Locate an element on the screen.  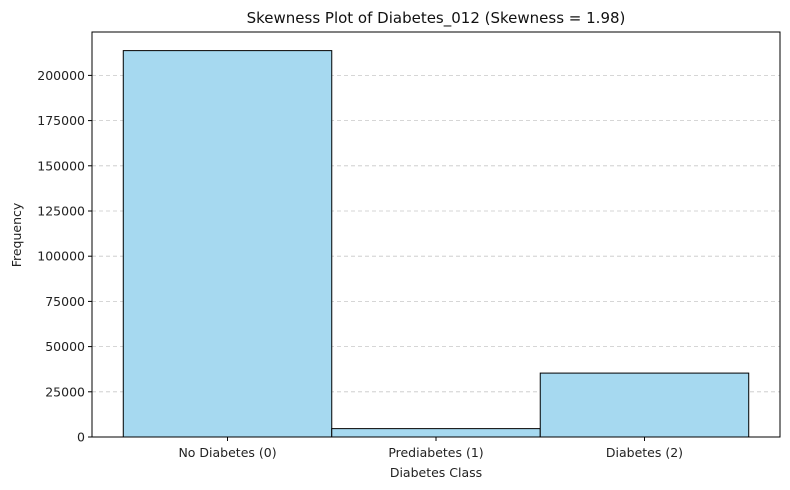
y-tick-label: 25000 is located at coordinates (65, 391).